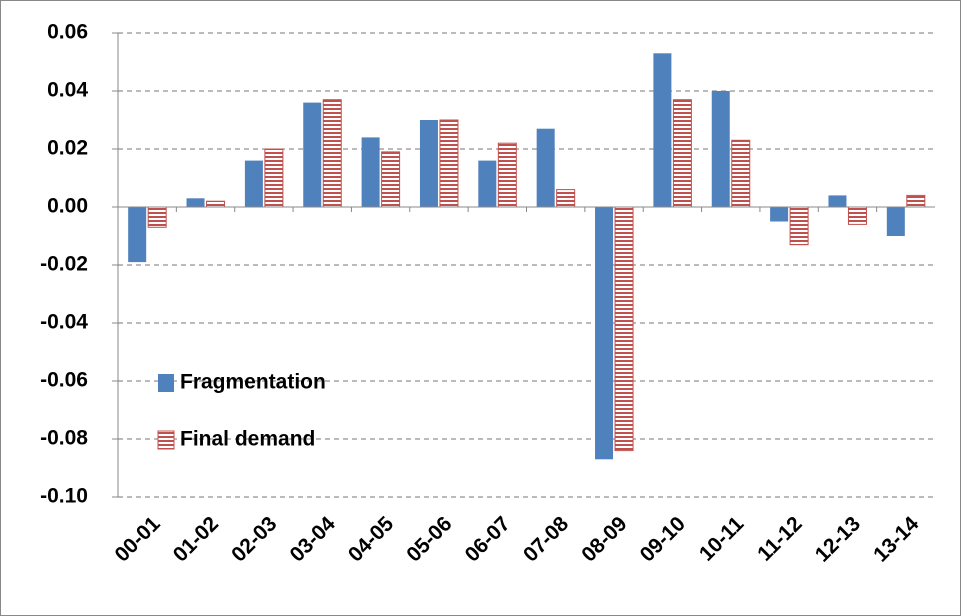 This screenshot has width=961, height=616. What do you see at coordinates (64, 438) in the screenshot?
I see `y-tick-label: -0.08` at bounding box center [64, 438].